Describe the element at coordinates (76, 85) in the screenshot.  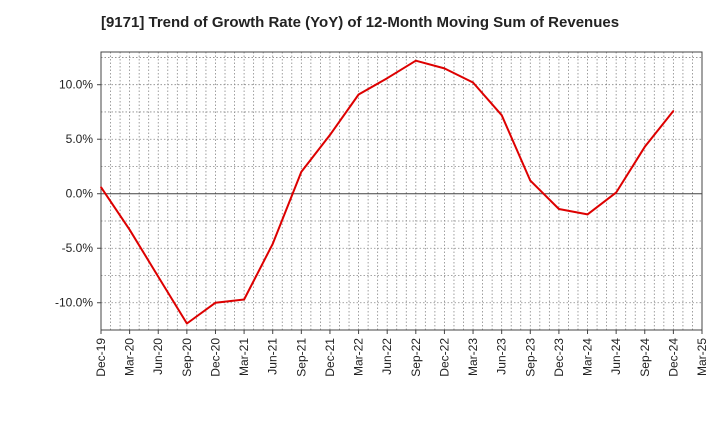
I see `y-tick-label: 10.0%` at that location.